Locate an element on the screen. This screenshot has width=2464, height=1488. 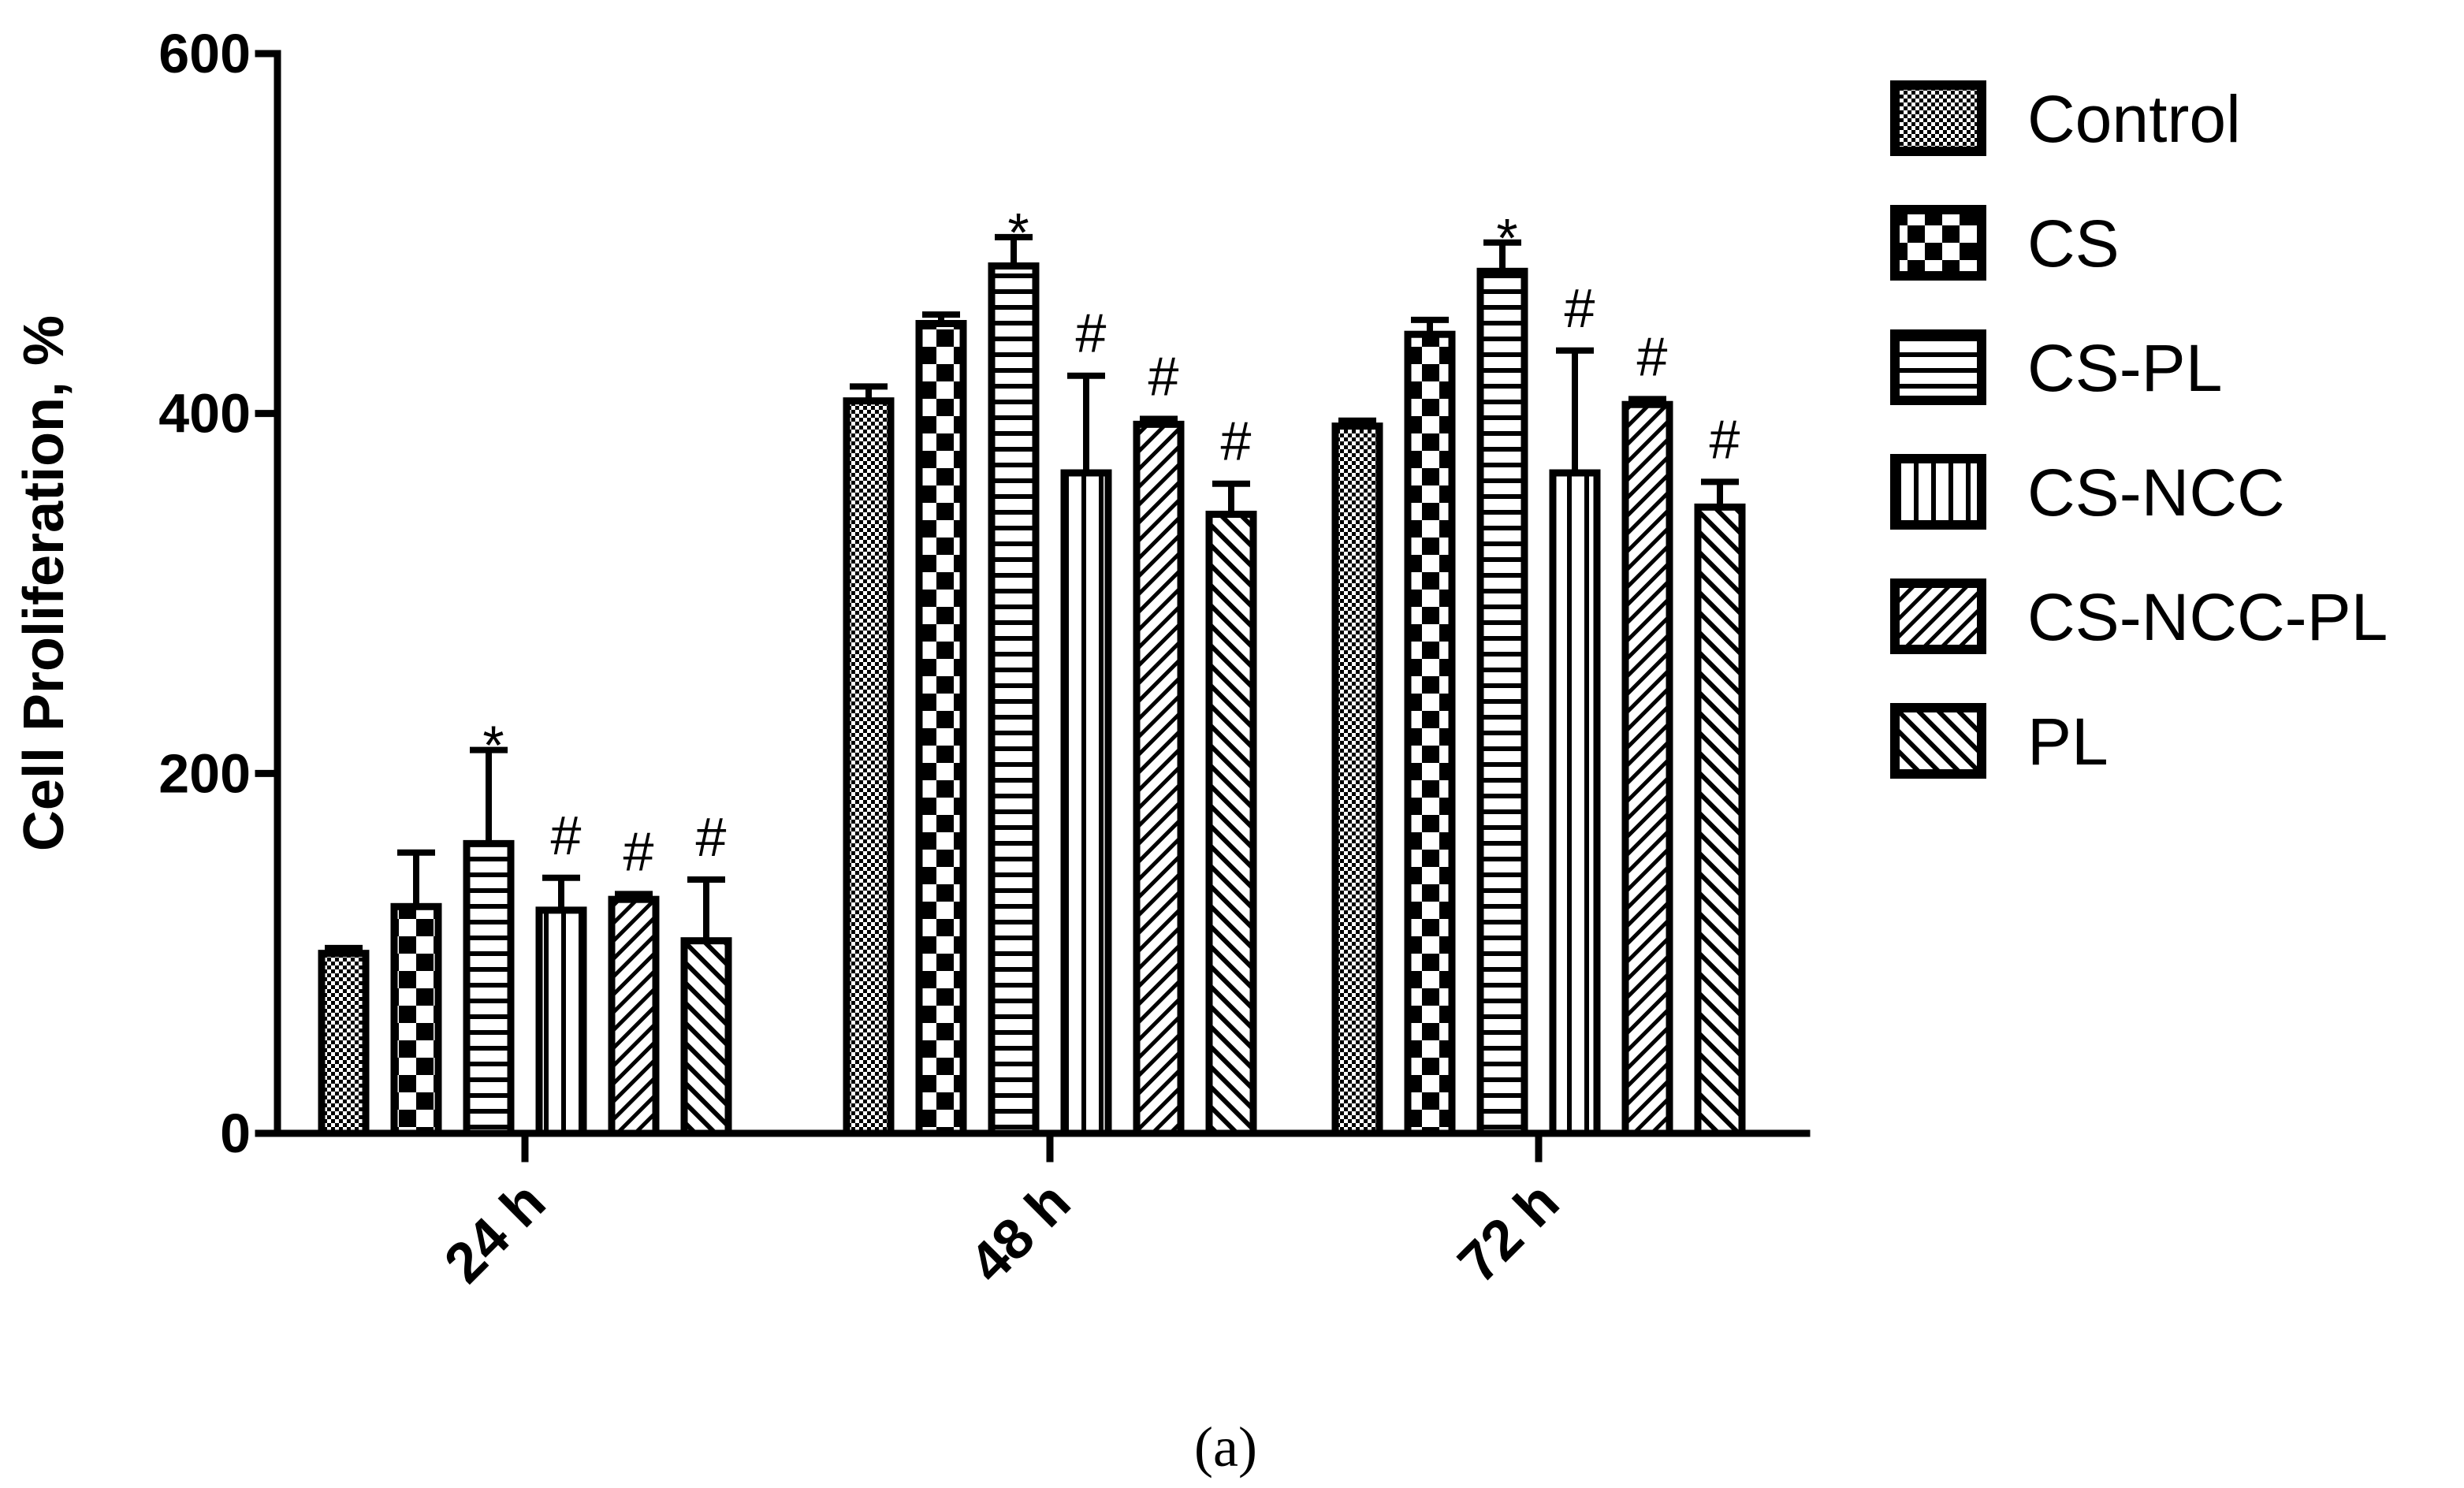
x-tick-labels: 24 h 48 h 72 h is located at coordinates (1002, 1212).